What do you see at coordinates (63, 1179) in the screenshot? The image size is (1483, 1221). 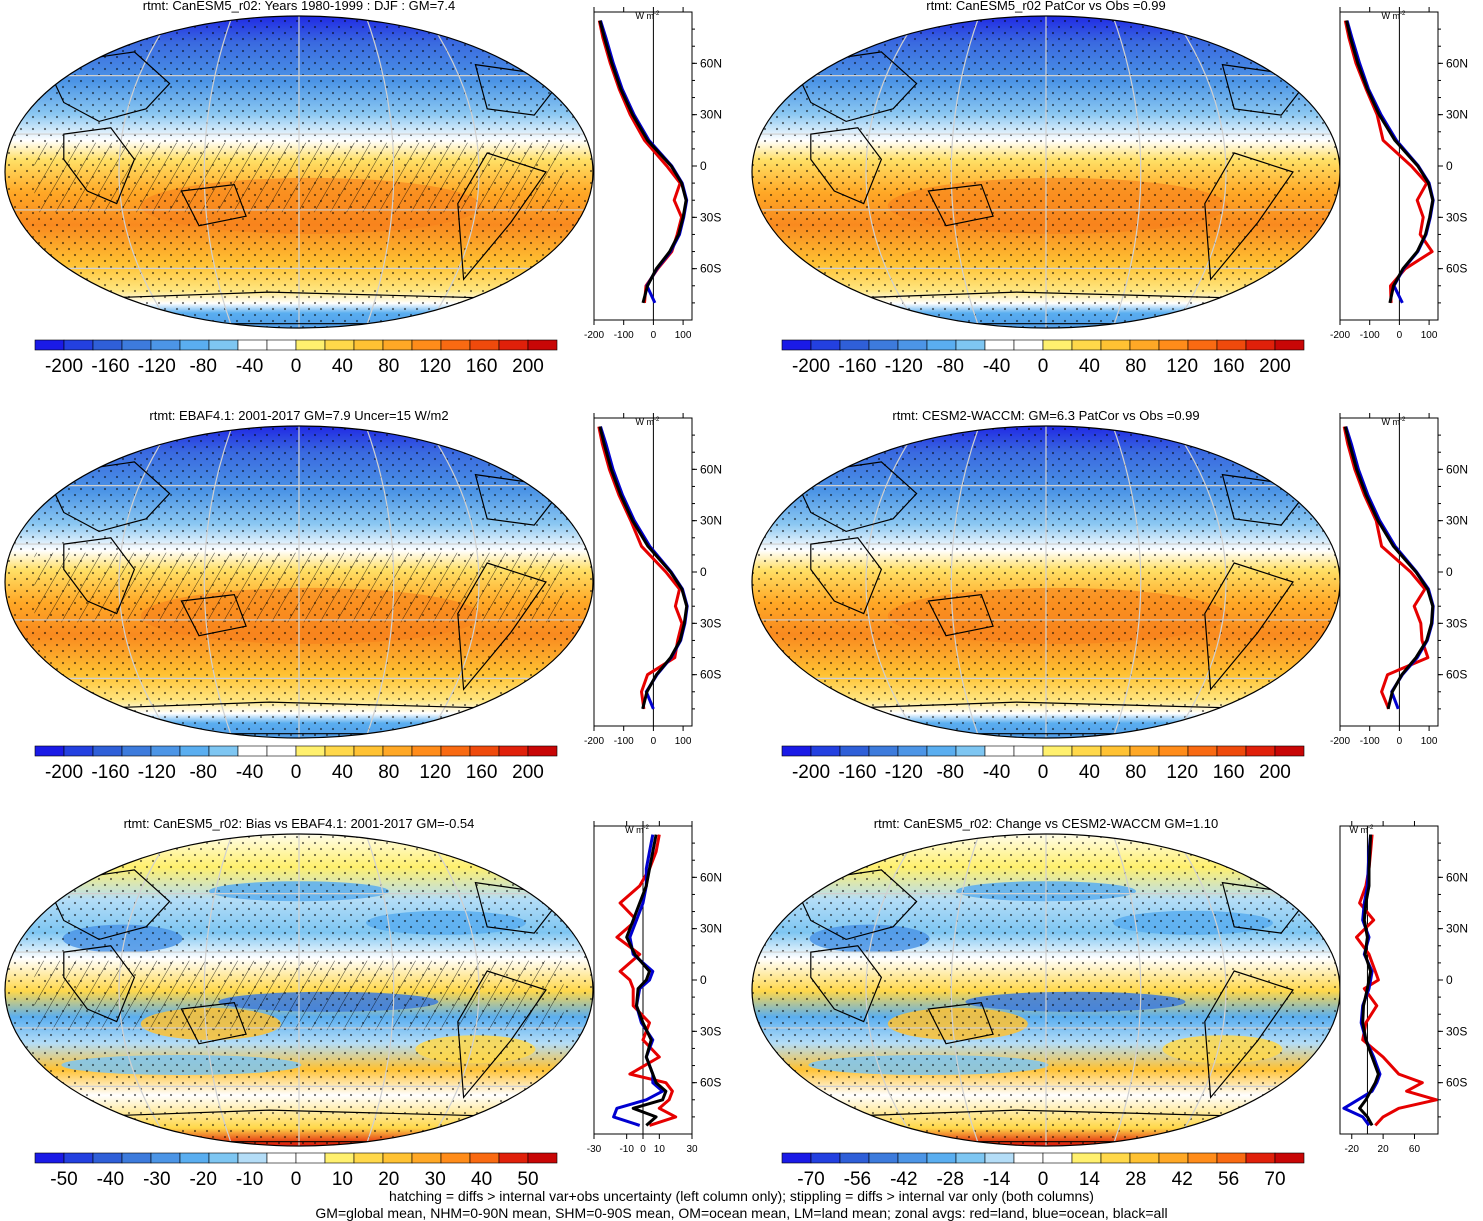 I see `colorbar-tick-label: -50` at bounding box center [63, 1179].